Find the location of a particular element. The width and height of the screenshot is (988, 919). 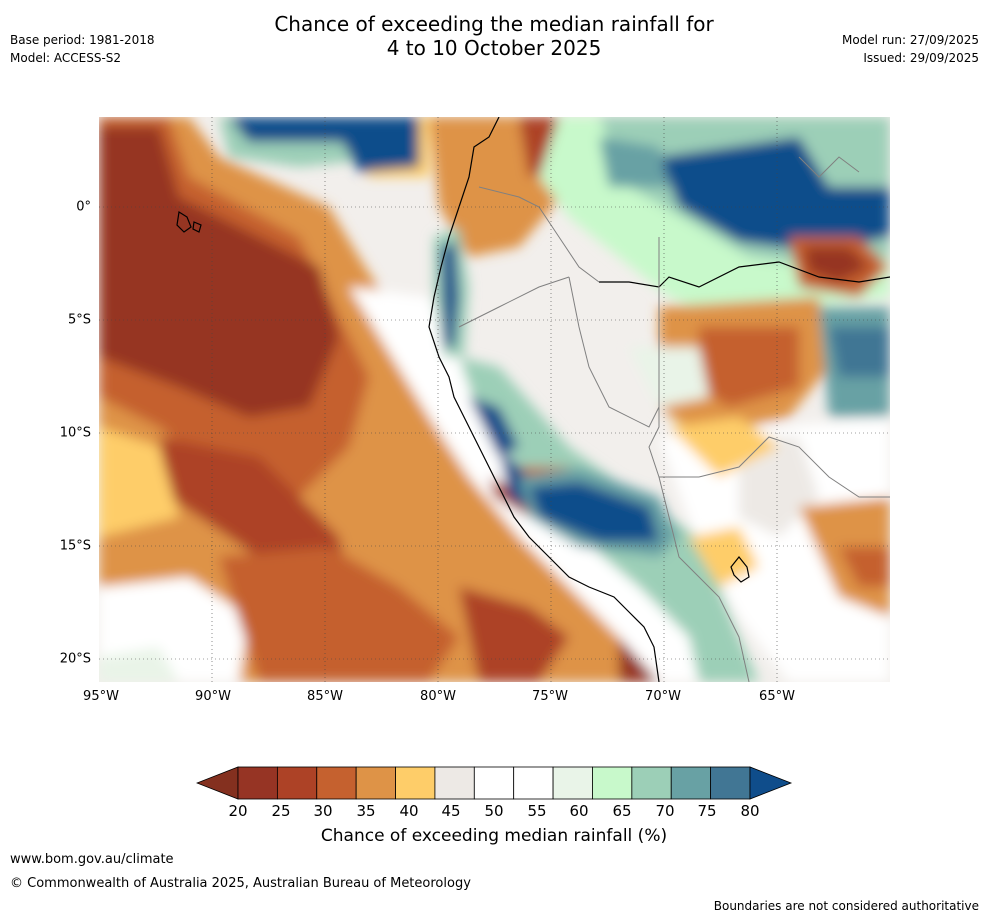

colorbar-tick: 40 is located at coordinates (409, 811).